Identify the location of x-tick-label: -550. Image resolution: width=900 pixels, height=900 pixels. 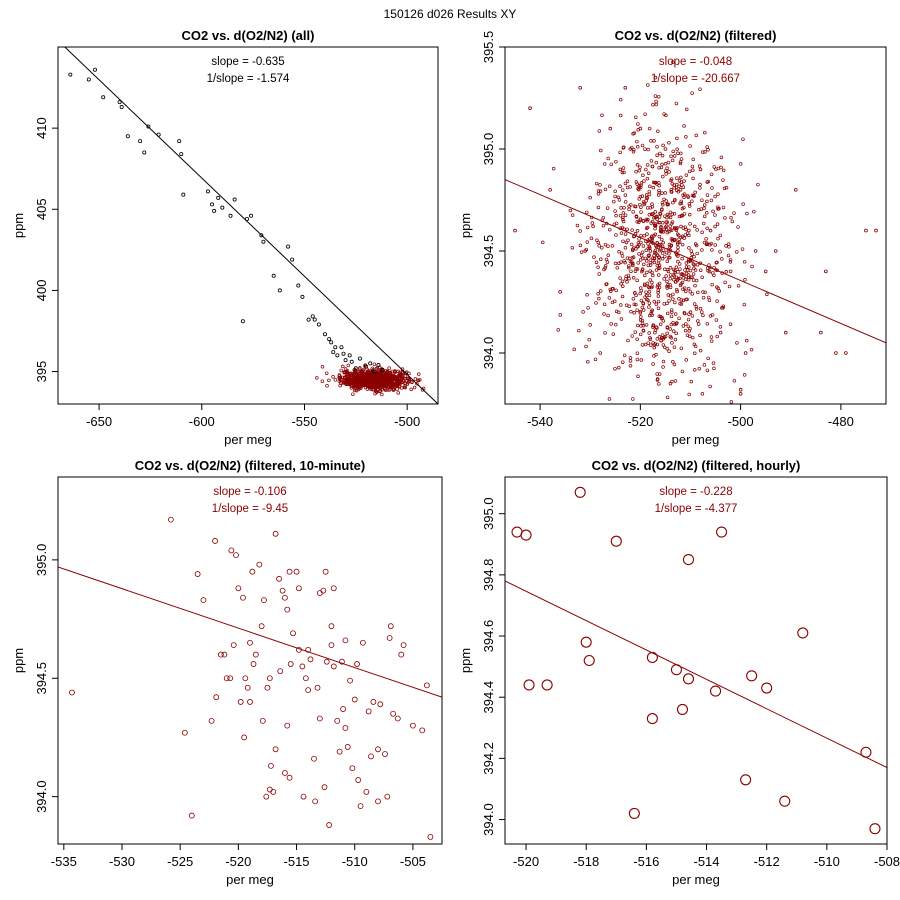
(304, 421).